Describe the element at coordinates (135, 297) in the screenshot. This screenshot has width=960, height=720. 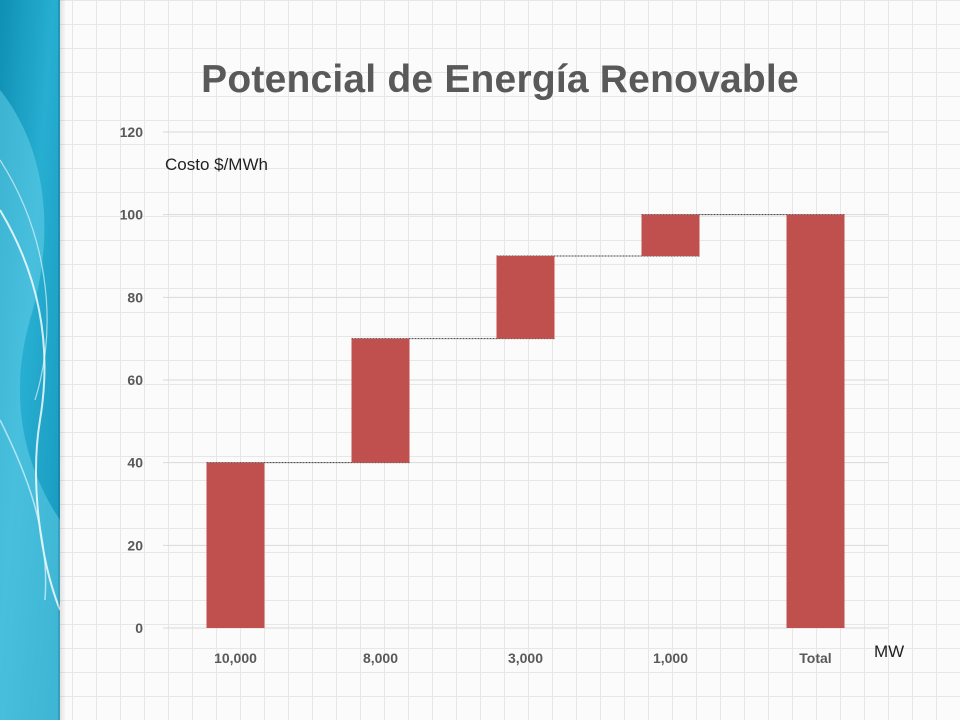
I see `y-tick-label: 80` at that location.